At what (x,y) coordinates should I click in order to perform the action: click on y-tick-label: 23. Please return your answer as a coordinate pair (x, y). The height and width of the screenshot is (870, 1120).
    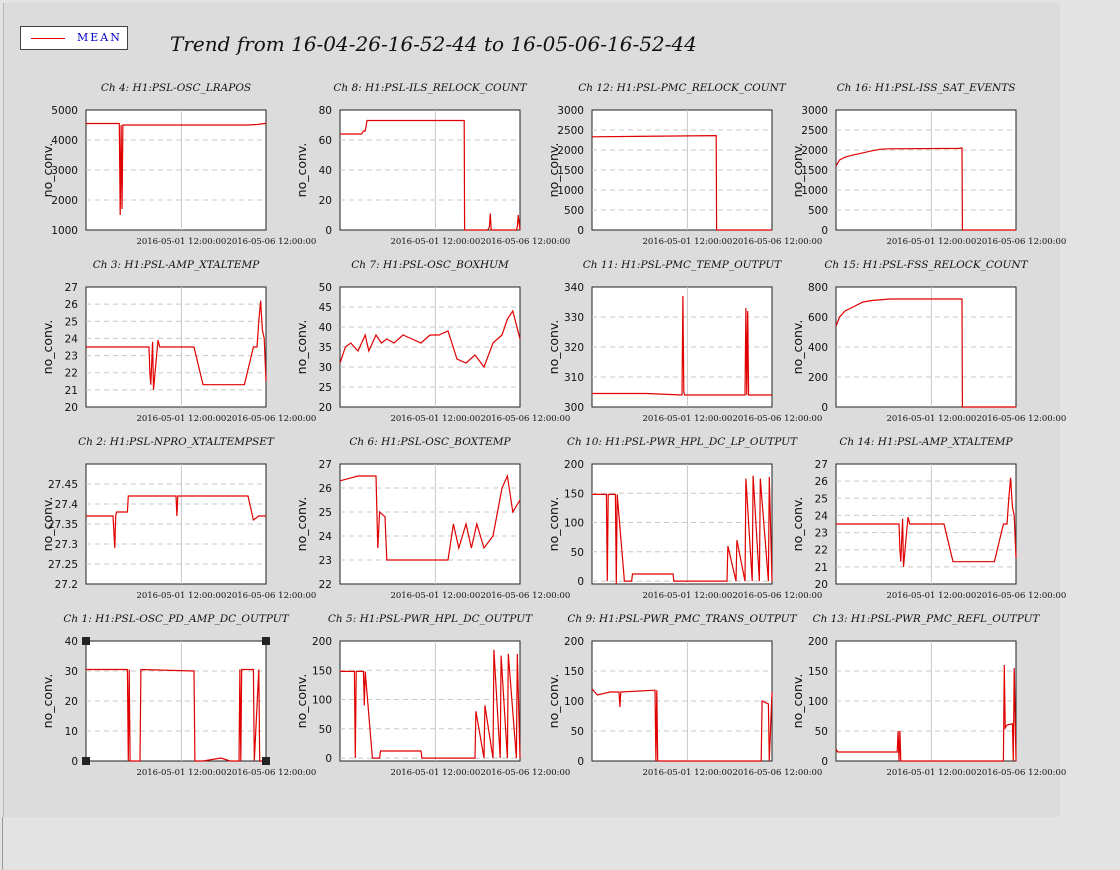
    Looking at the image, I should click on (325, 561).